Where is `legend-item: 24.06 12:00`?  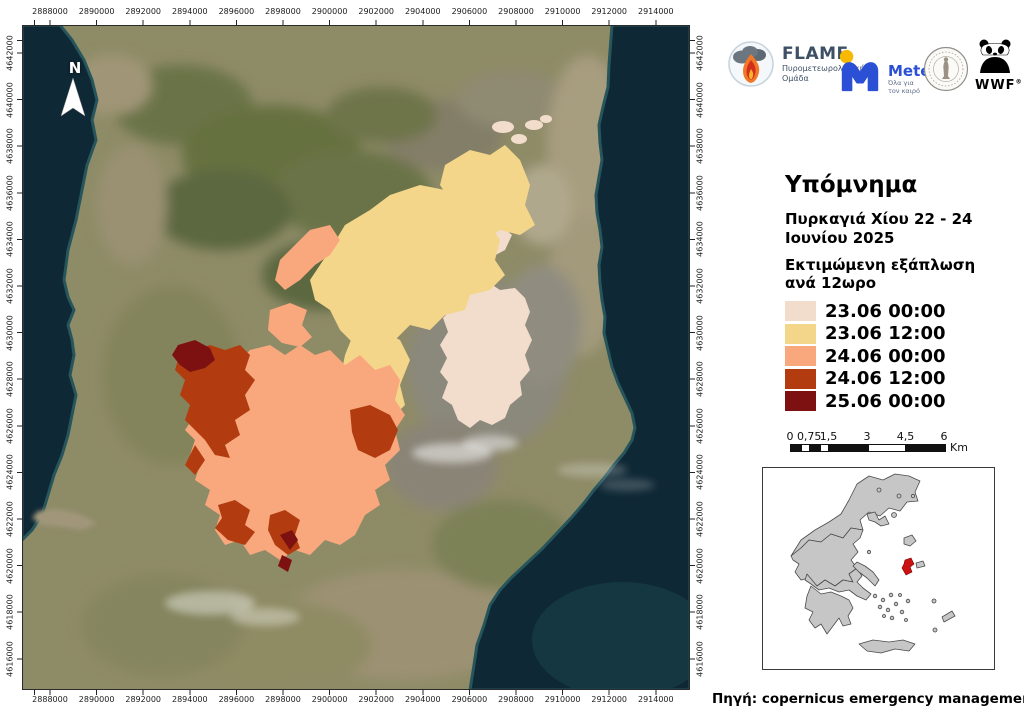 legend-item: 24.06 12:00 is located at coordinates (900, 379).